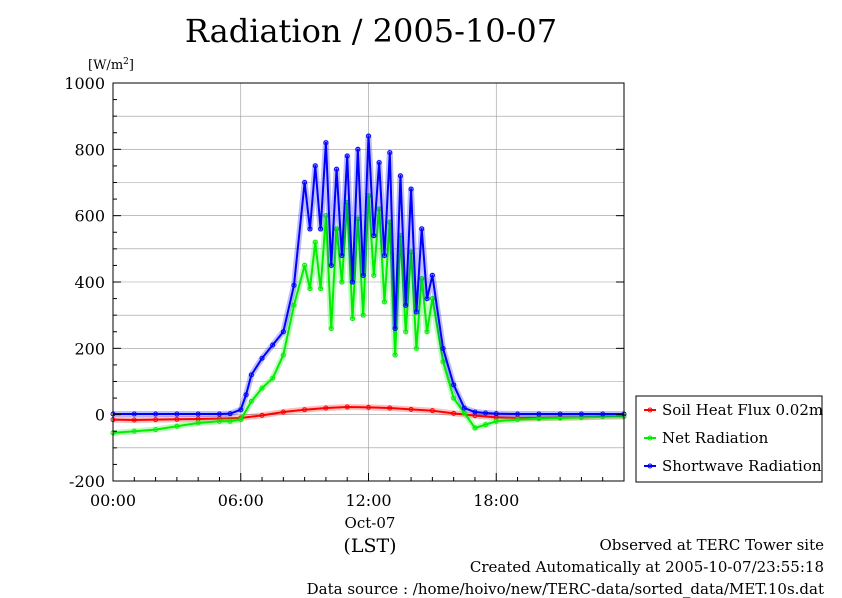  I want to click on chart-title: Radiation / 2005-10-07, so click(371, 31).